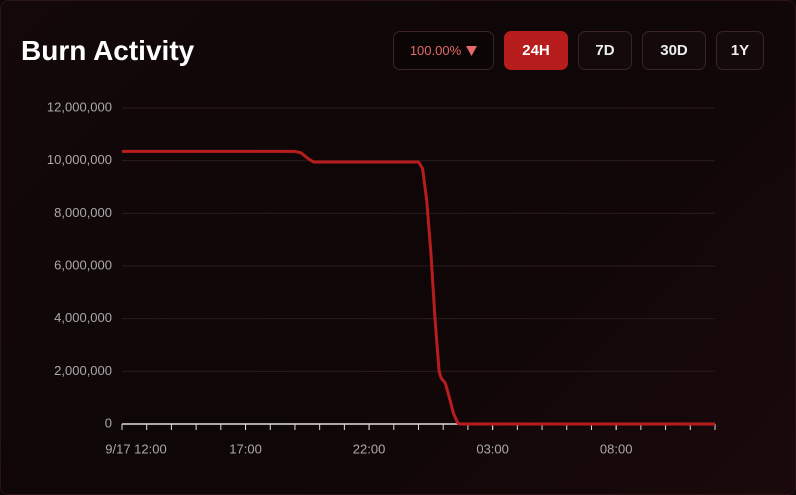  What do you see at coordinates (369, 448) in the screenshot?
I see `x-tick-label: 22:00` at bounding box center [369, 448].